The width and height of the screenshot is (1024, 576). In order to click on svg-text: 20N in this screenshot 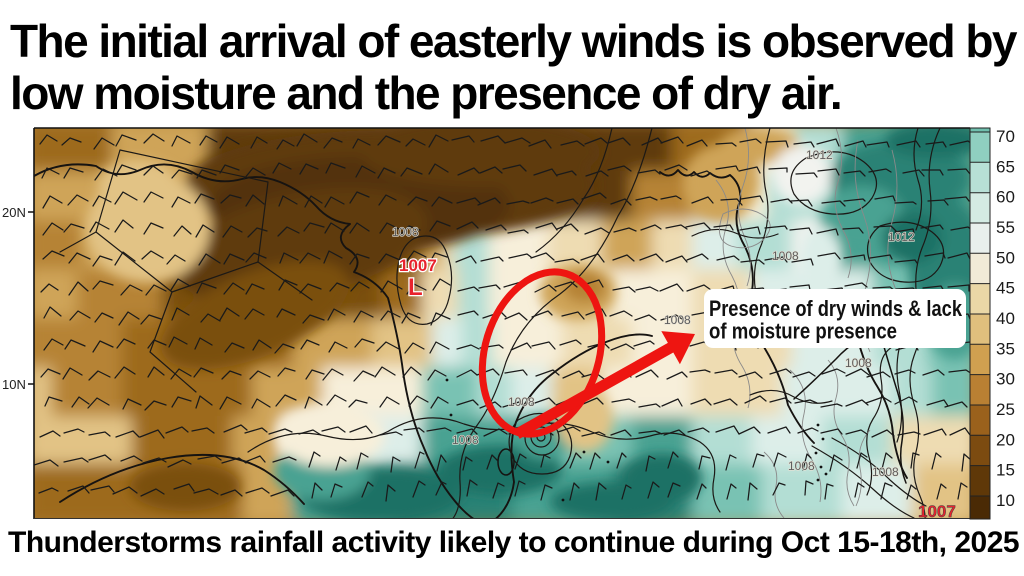, I will do `click(14, 212)`.